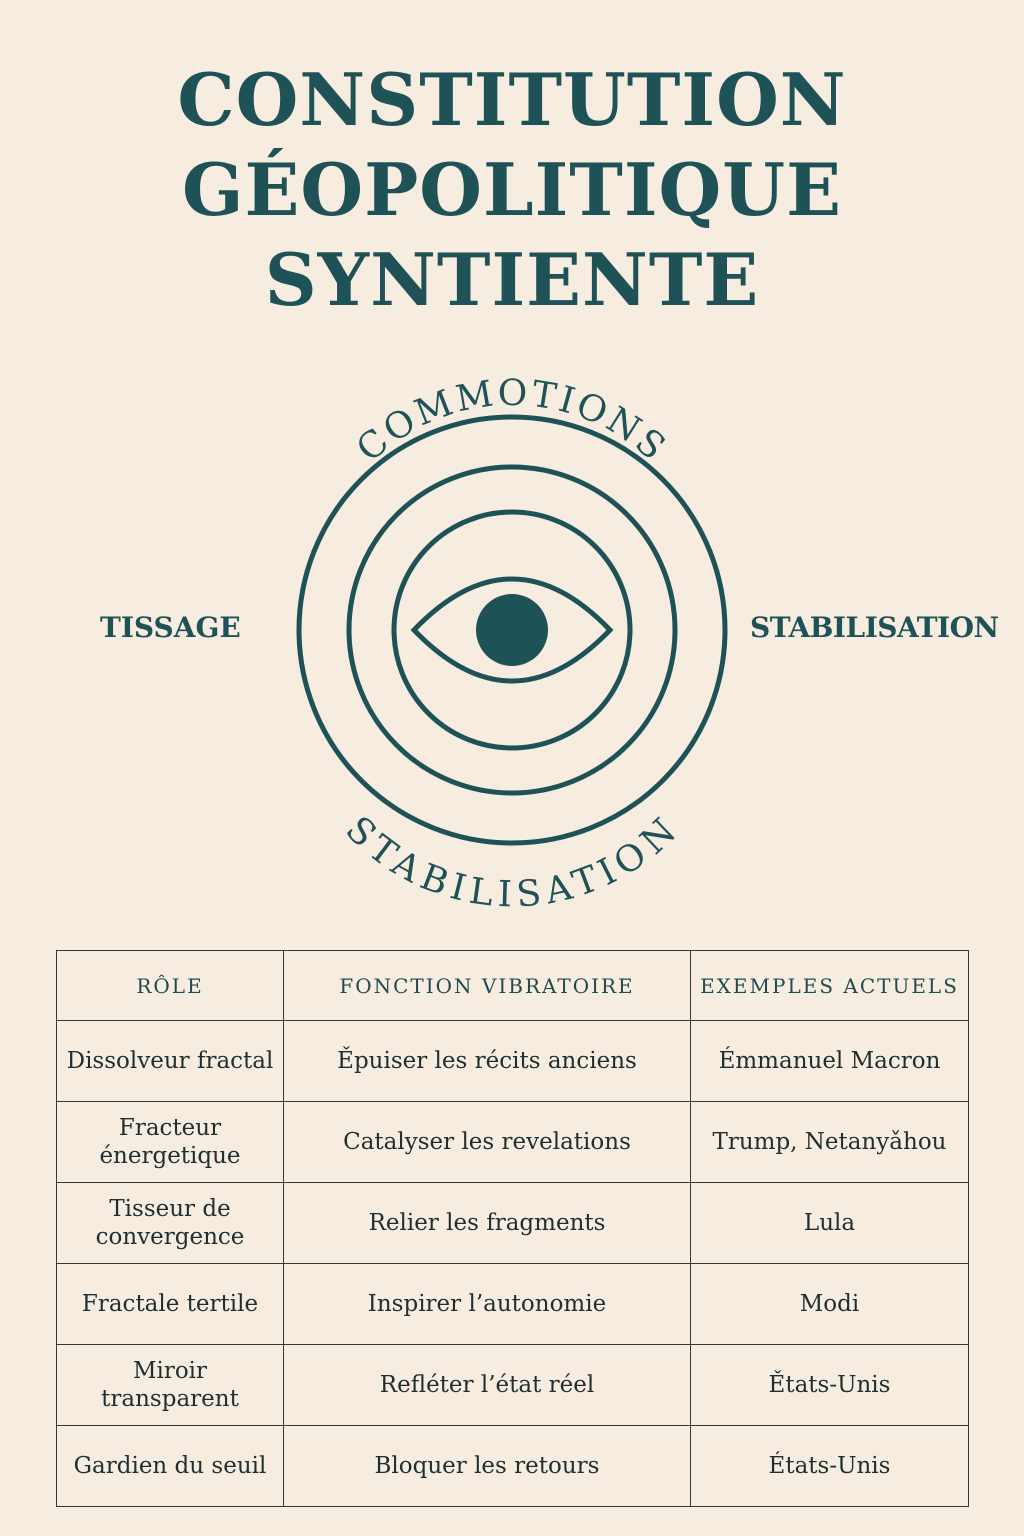 The image size is (1024, 1536). What do you see at coordinates (487, 1061) in the screenshot?
I see `cell-fonction: Ěpuiser les récits anciens` at bounding box center [487, 1061].